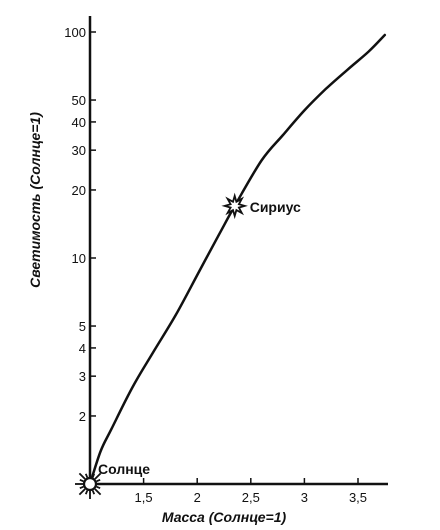 This screenshot has height=530, width=440. Describe the element at coordinates (275, 207) in the screenshot. I see `star-label: Сириус` at that location.